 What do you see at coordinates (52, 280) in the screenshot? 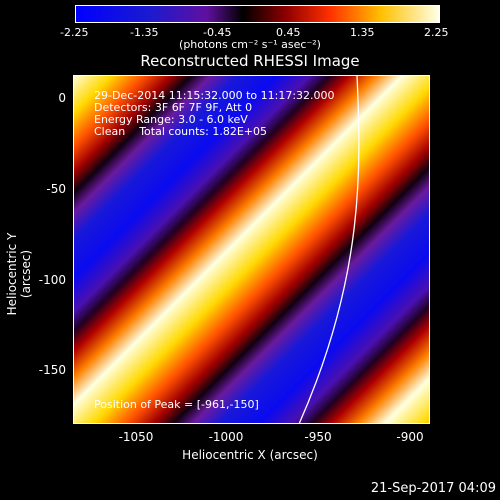
I see `y-tick-label: -100` at bounding box center [52, 280].